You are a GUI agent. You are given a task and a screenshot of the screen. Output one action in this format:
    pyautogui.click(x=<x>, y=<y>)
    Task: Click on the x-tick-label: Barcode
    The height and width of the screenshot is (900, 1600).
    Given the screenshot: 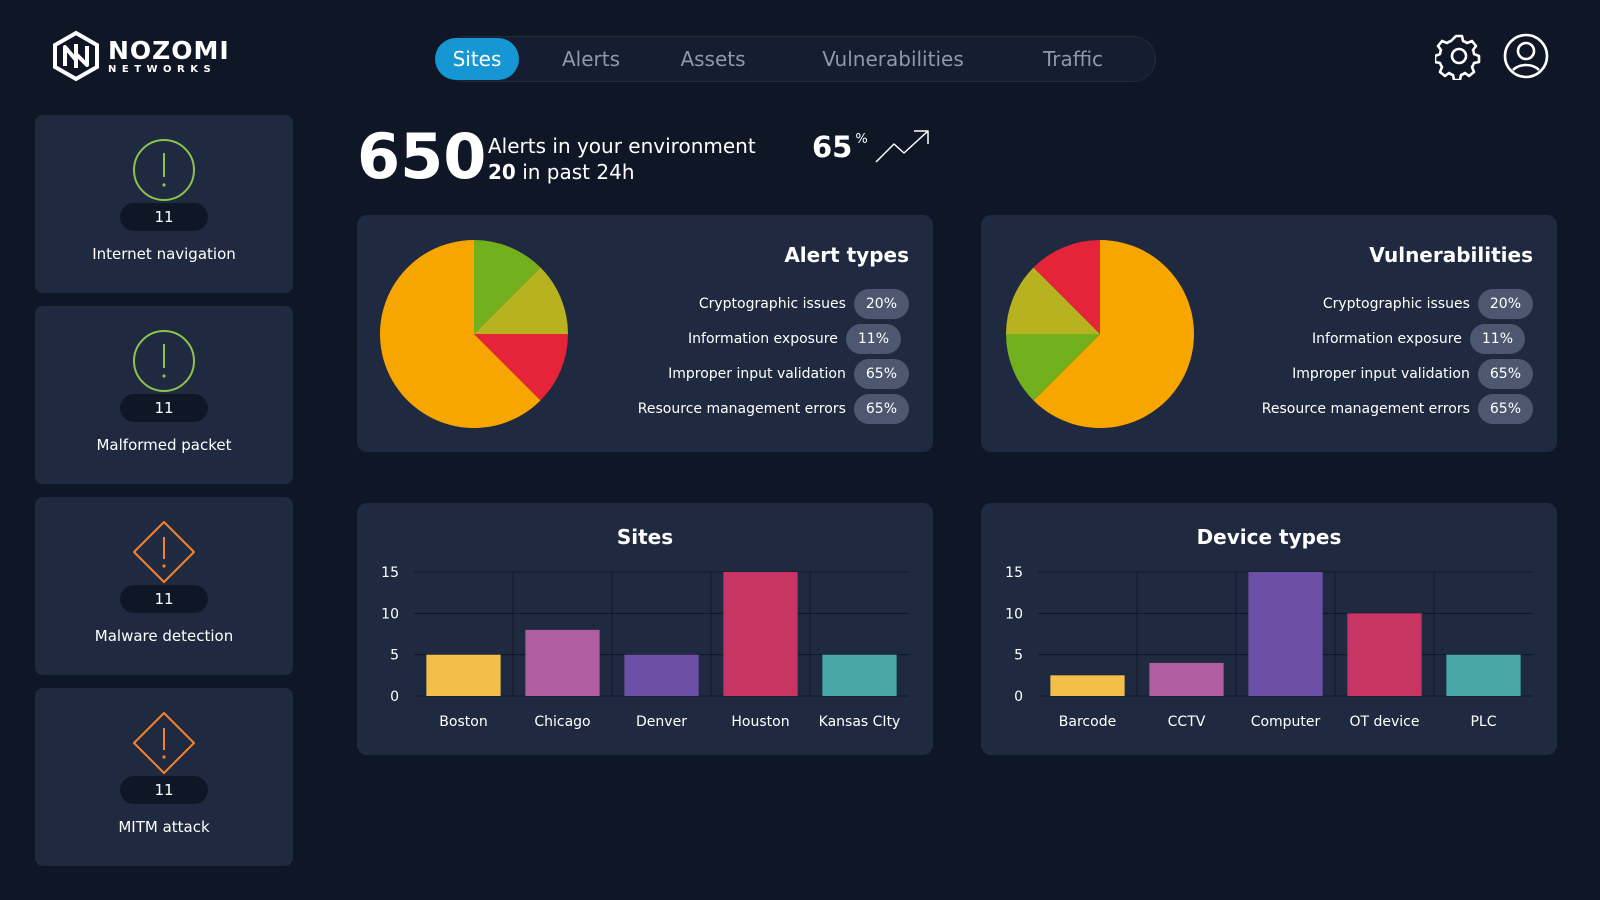 What is the action you would take?
    pyautogui.click(x=1087, y=722)
    